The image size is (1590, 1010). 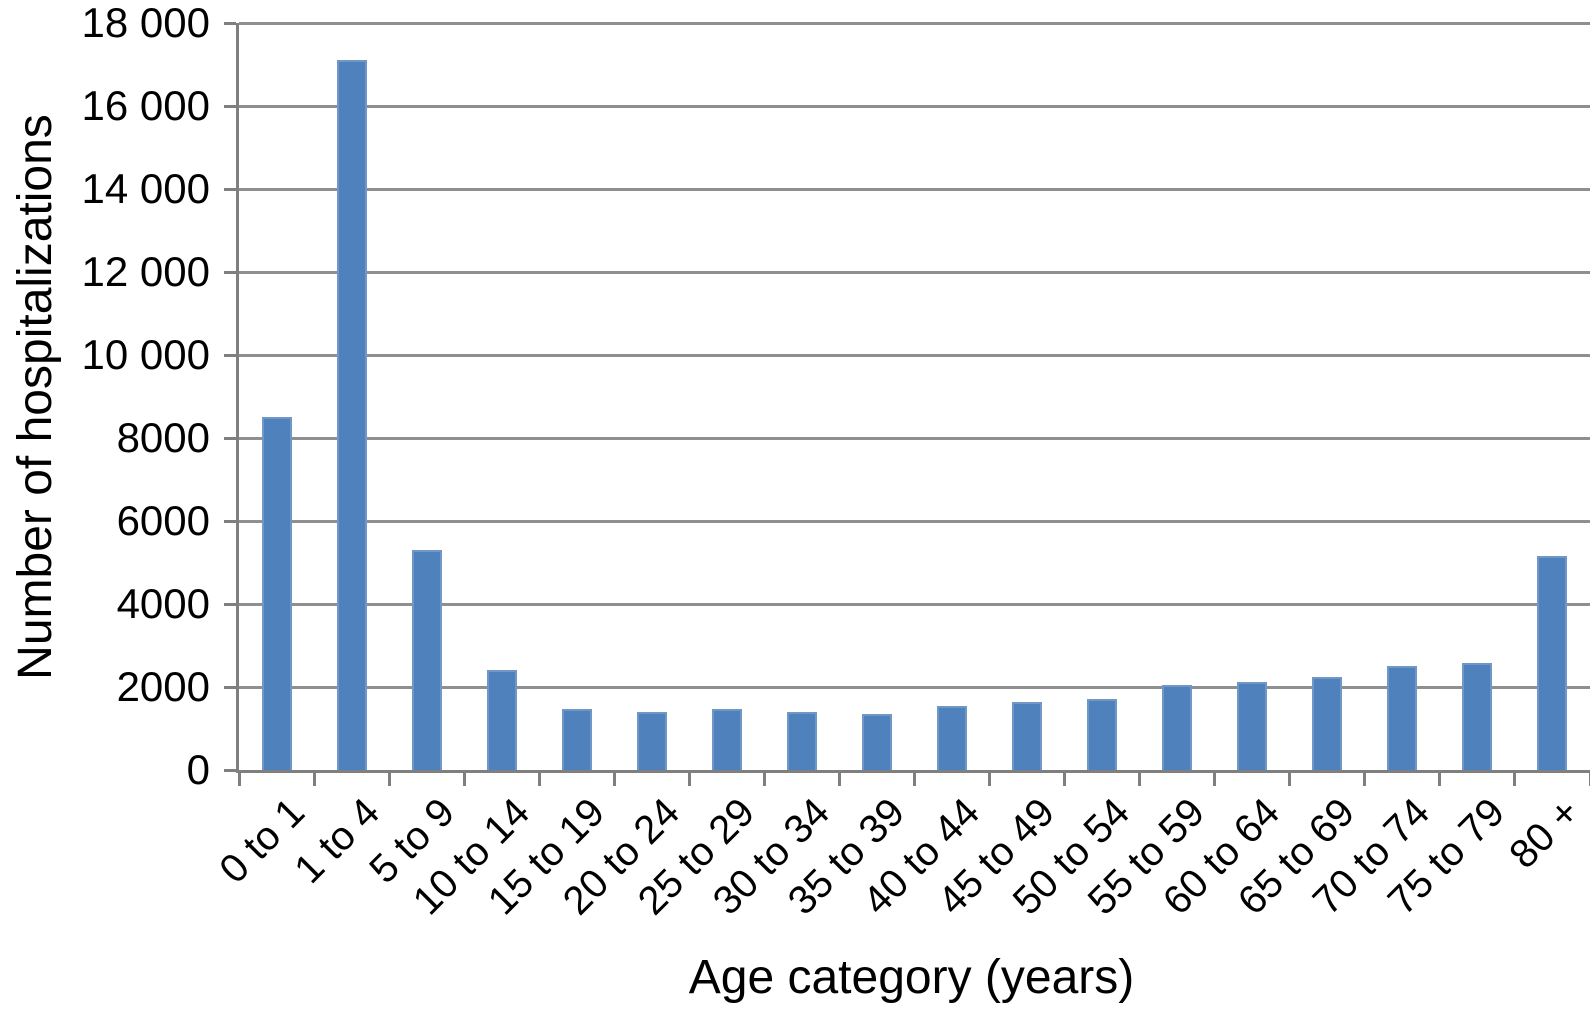 What do you see at coordinates (911, 977) in the screenshot?
I see `x-axis-title: Age category (years)` at bounding box center [911, 977].